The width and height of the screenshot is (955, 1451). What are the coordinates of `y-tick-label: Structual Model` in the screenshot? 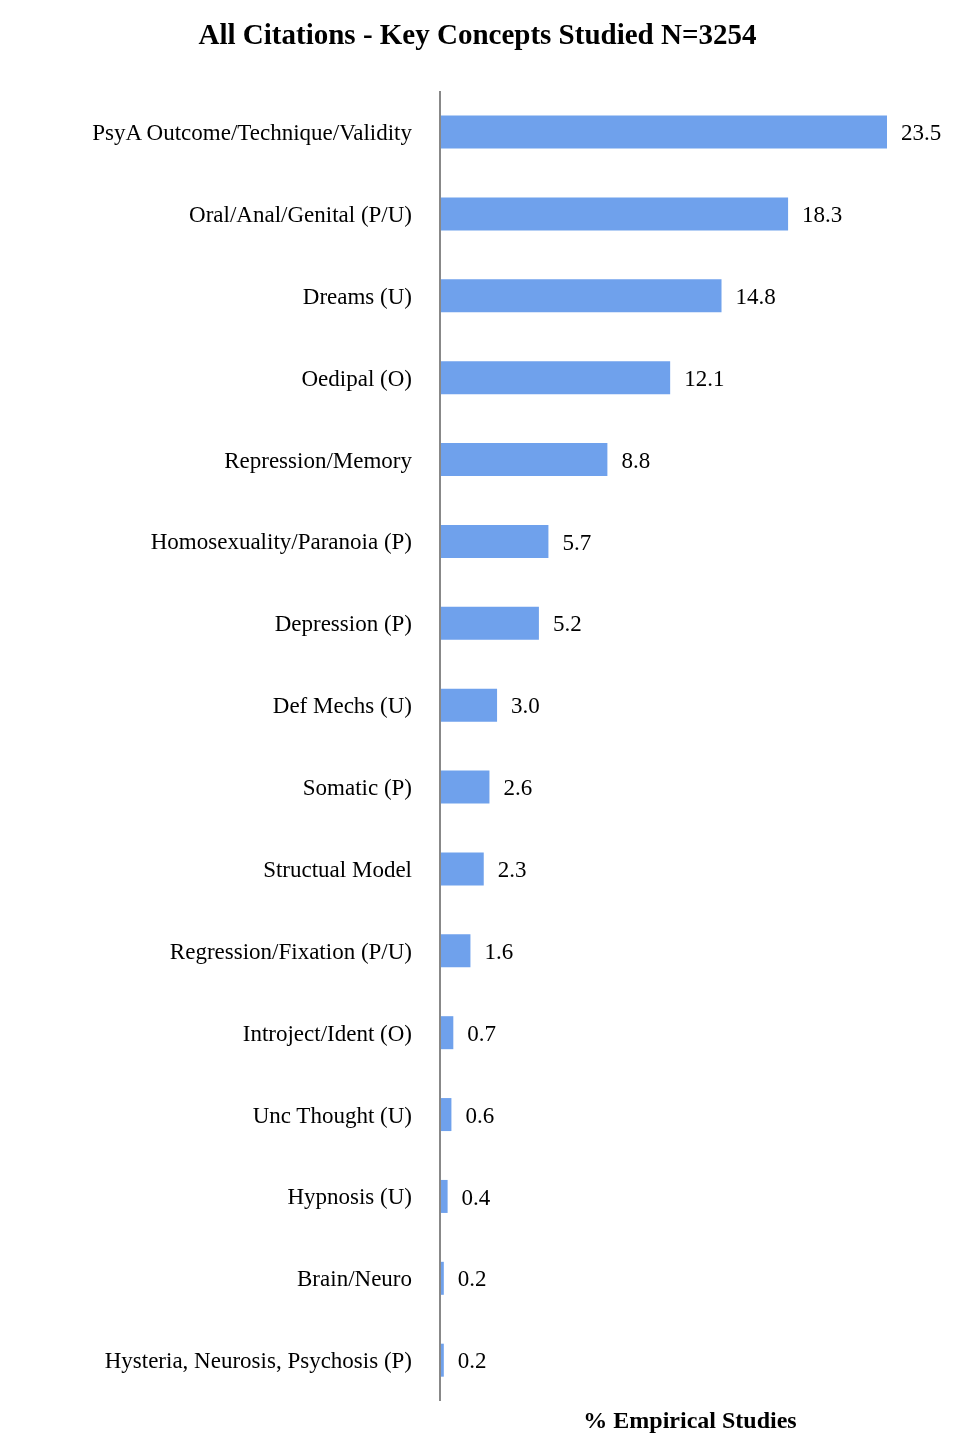 It's located at (337, 869).